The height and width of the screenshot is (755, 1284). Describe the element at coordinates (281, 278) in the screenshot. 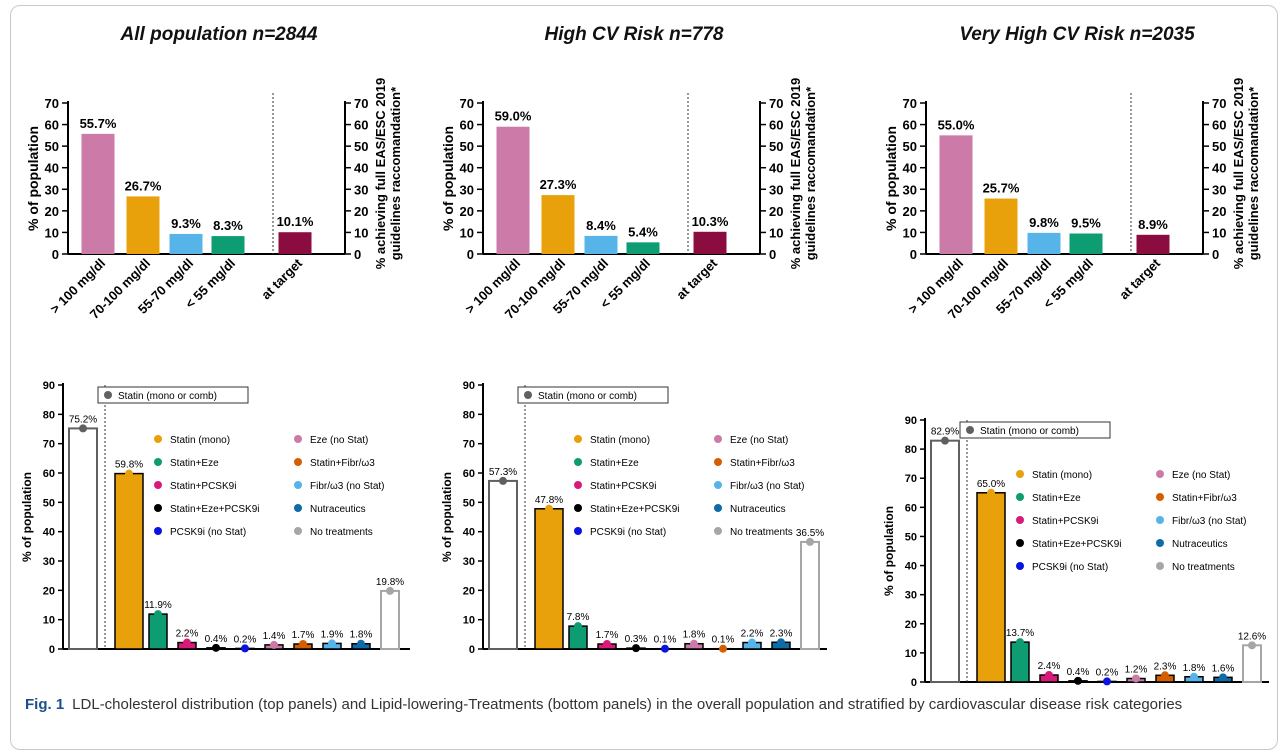

I see `top-category-label-4: at target` at that location.